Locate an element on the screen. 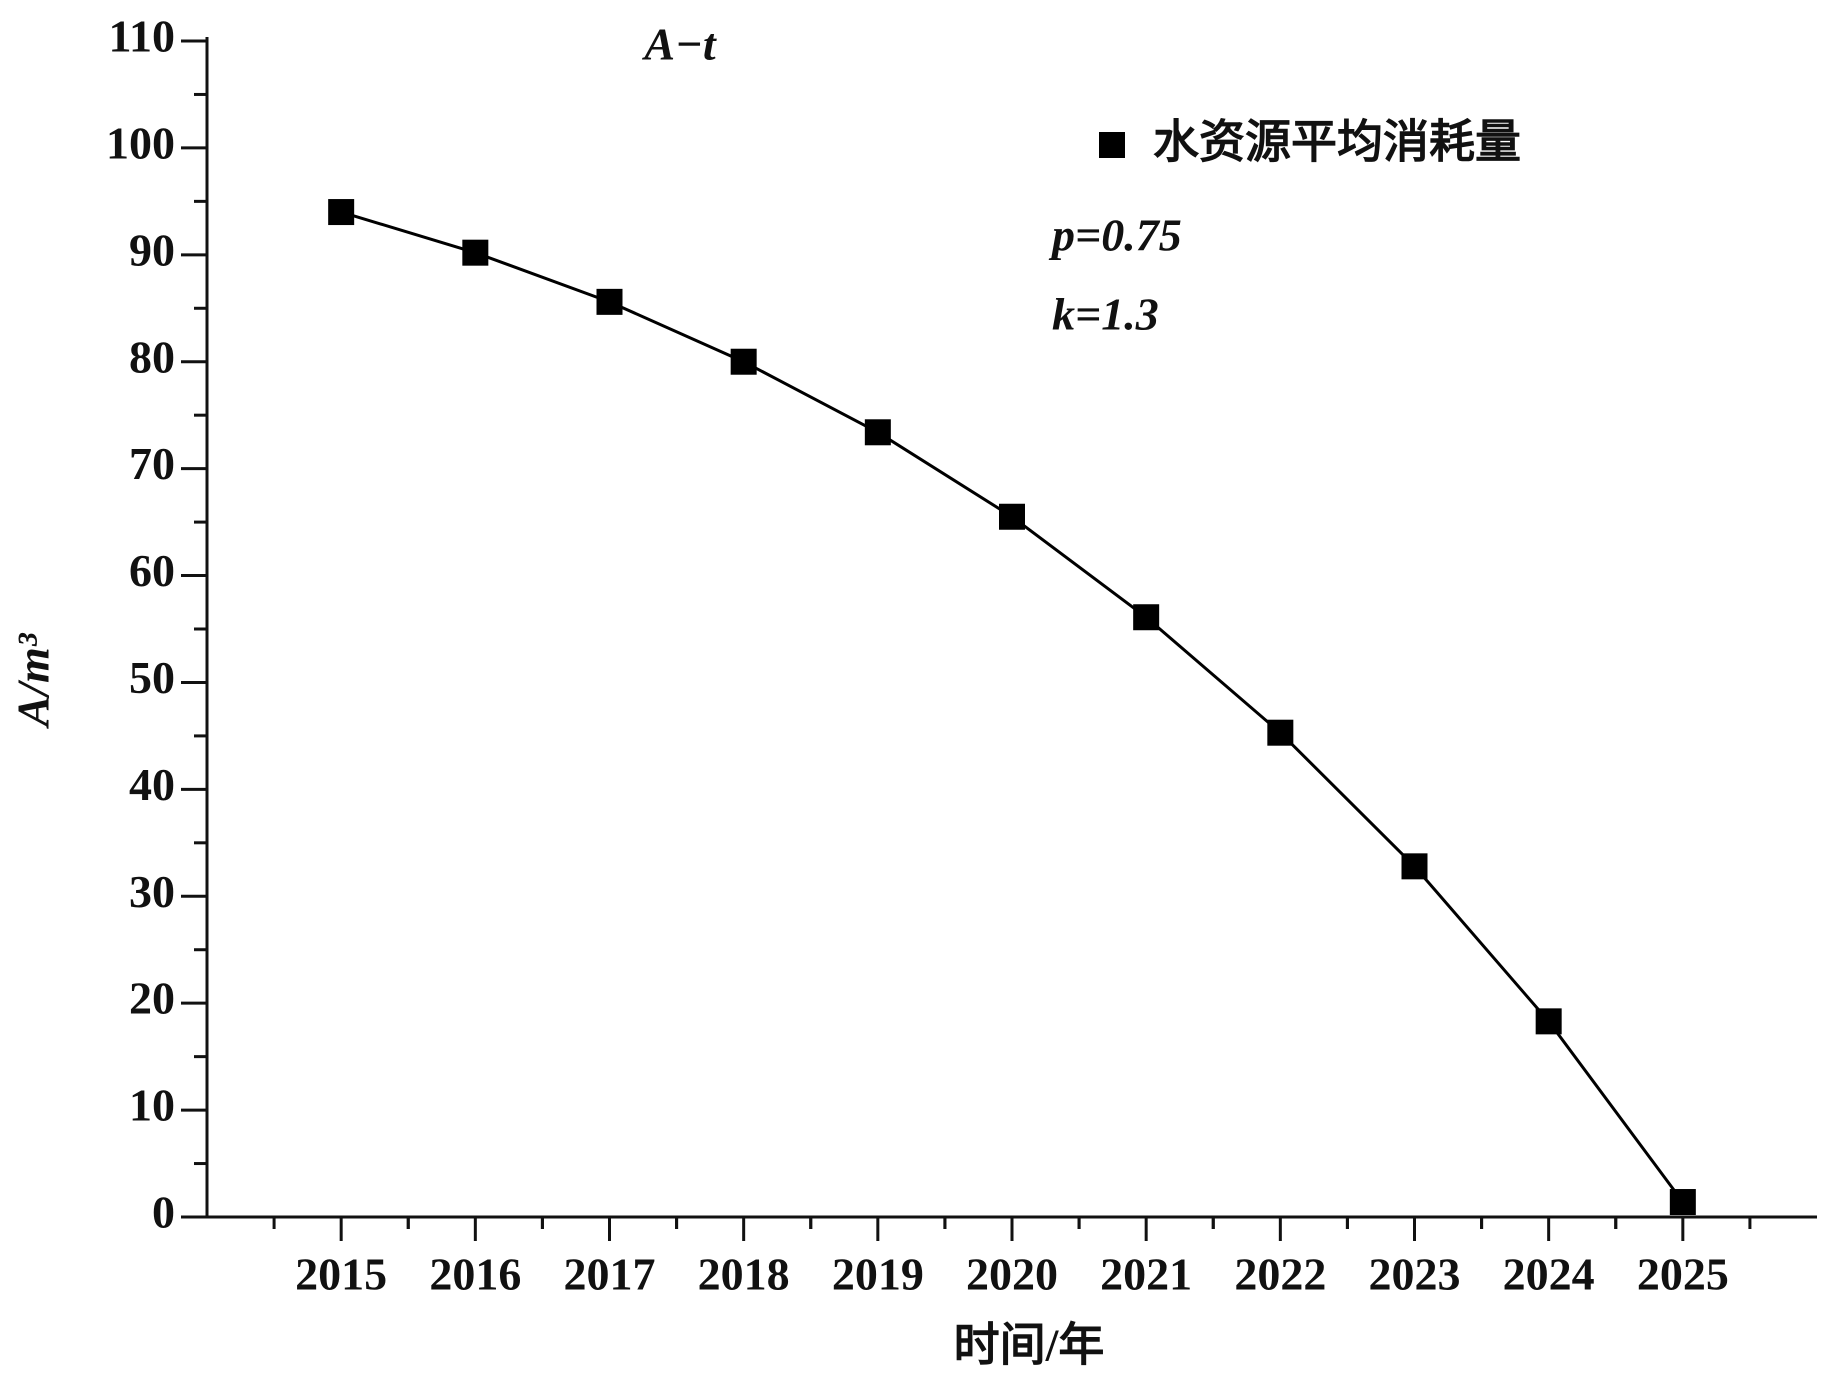  y-tick-label: 80 is located at coordinates (152, 356).